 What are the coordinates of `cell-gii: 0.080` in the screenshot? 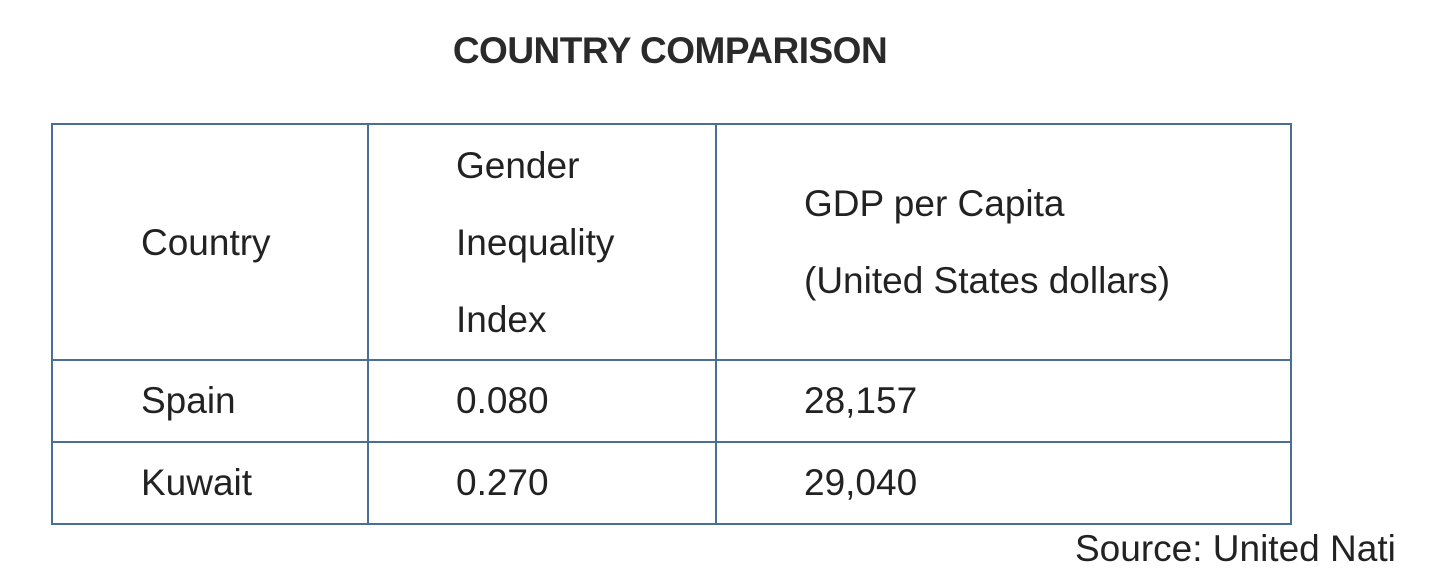 It's located at (542, 401).